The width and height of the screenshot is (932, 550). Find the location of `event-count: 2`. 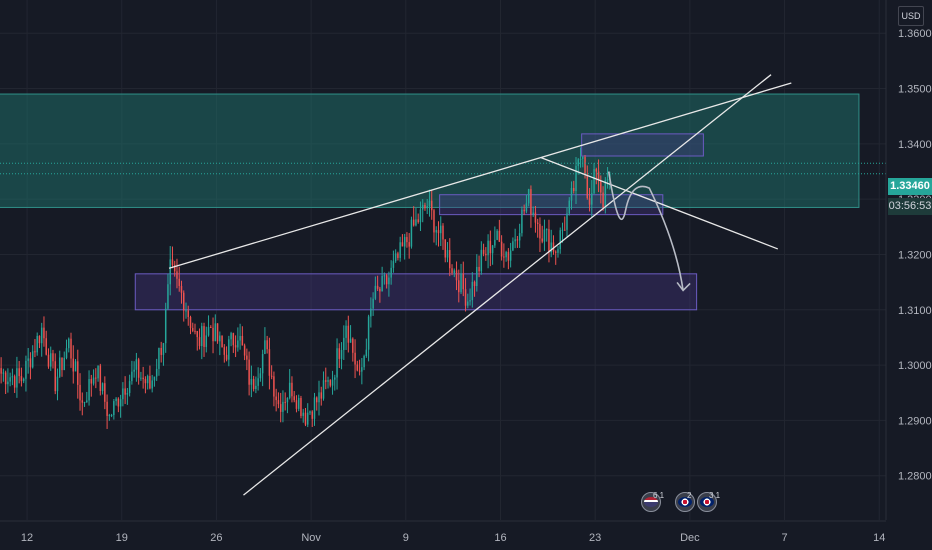

event-count: 2 is located at coordinates (689, 495).